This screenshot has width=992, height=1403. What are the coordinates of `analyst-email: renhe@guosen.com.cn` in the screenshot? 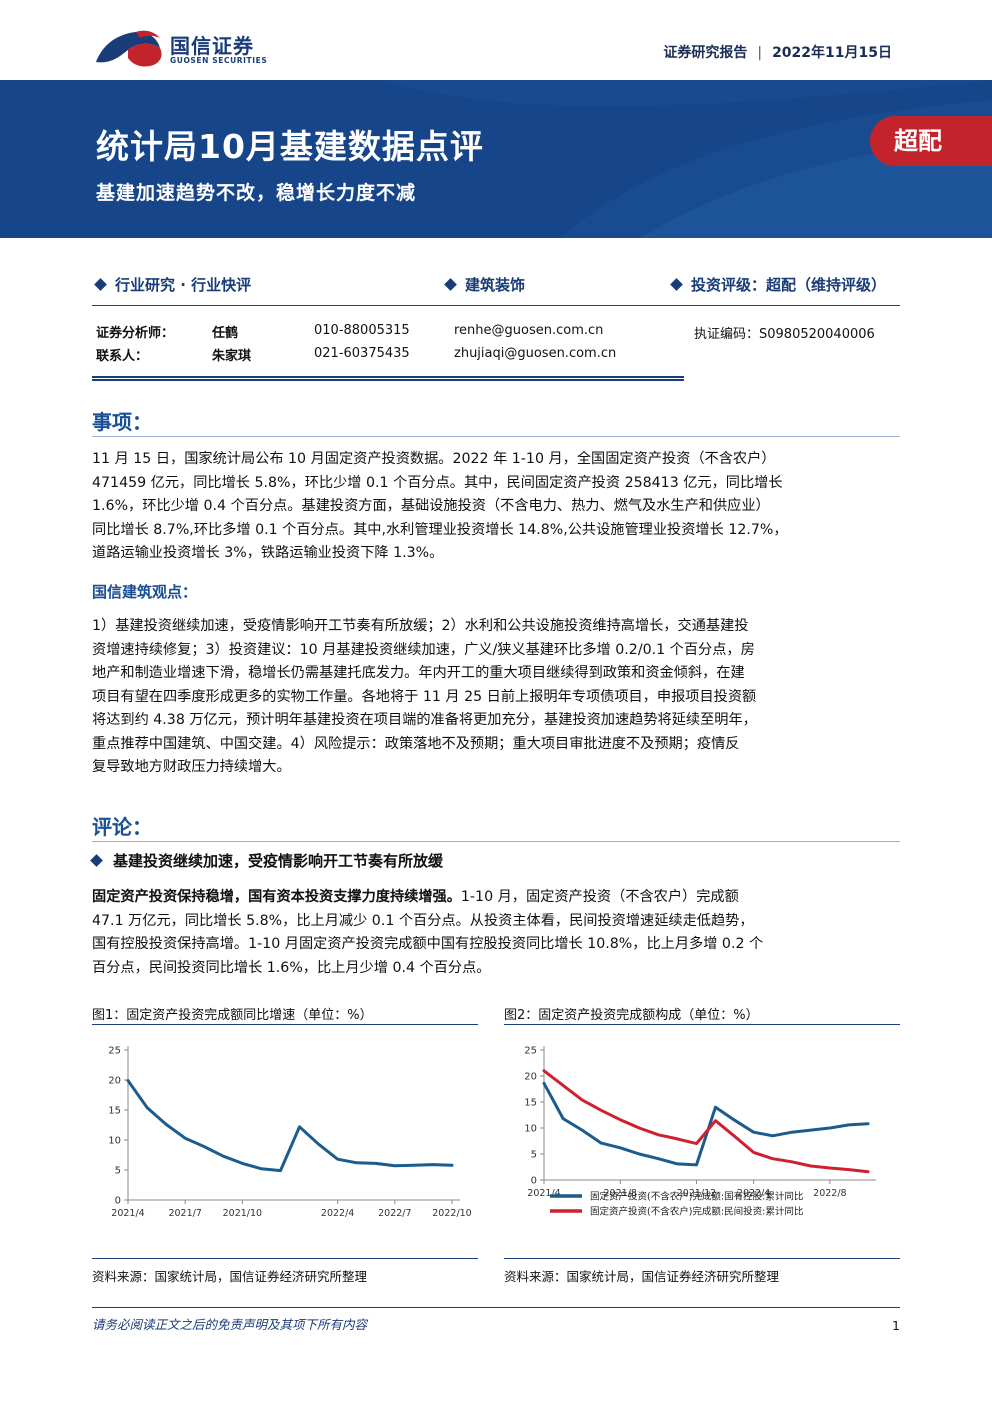 It's located at (529, 330).